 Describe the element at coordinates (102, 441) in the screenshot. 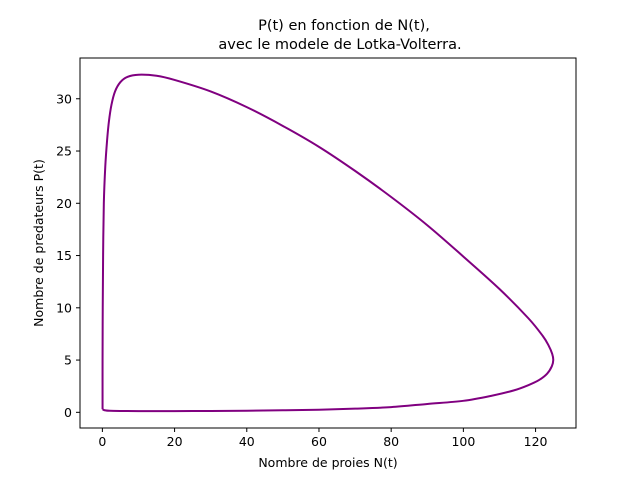

I see `x-tick-label: 0` at that location.